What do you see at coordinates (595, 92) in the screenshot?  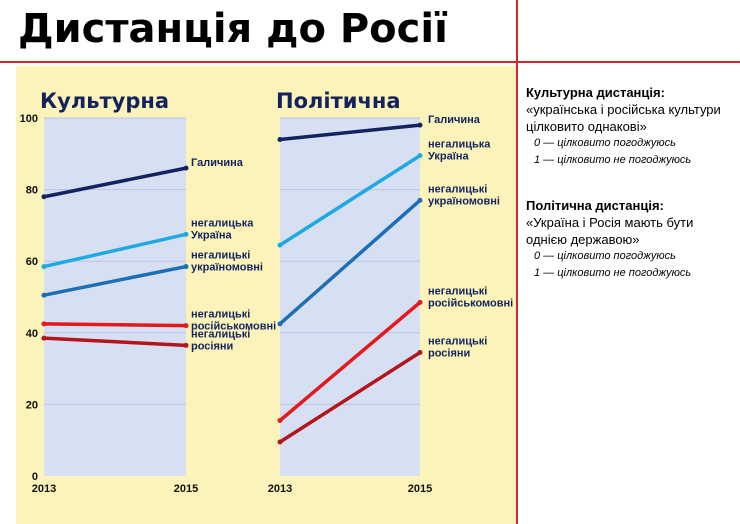 I see `note-heading: Культурна дистанція:` at bounding box center [595, 92].